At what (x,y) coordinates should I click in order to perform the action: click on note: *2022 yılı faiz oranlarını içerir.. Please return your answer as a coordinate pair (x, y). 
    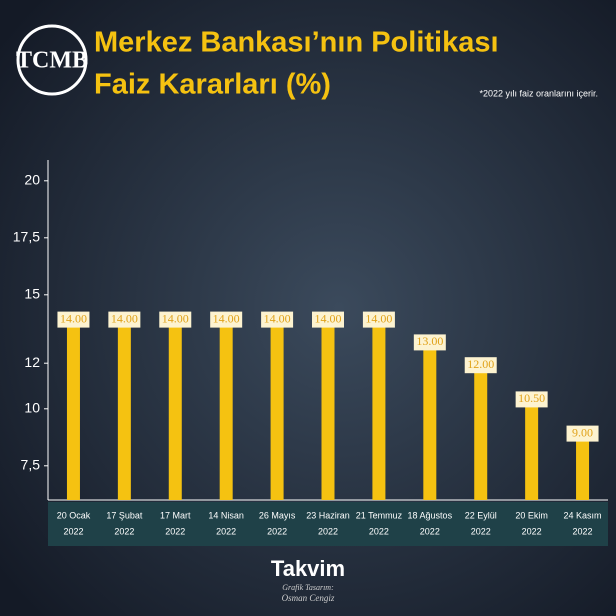
    Looking at the image, I should click on (538, 93).